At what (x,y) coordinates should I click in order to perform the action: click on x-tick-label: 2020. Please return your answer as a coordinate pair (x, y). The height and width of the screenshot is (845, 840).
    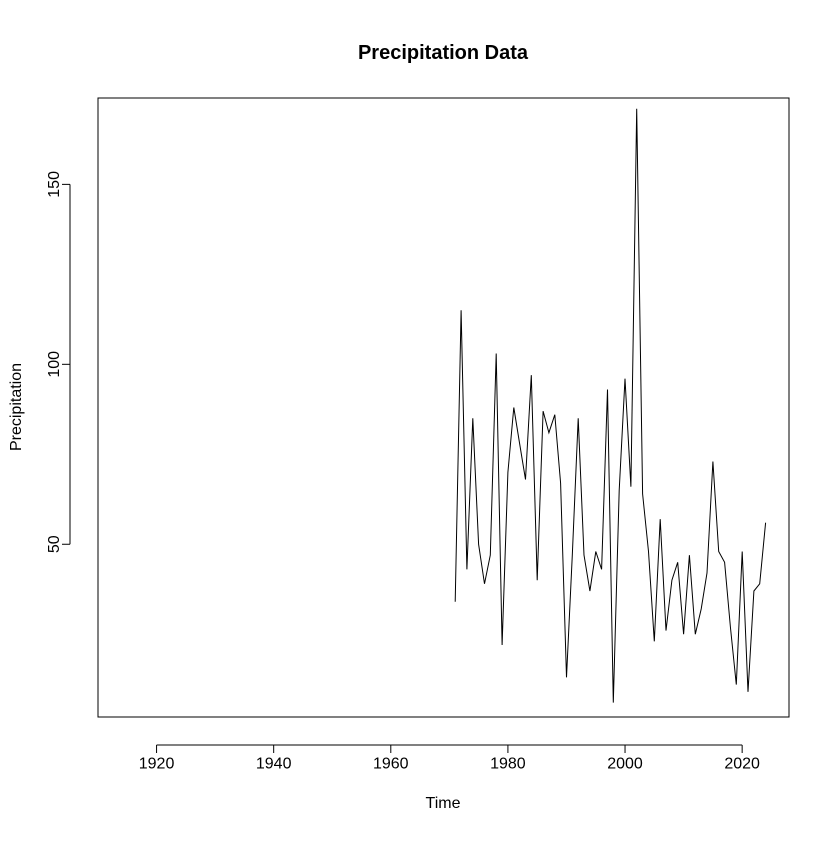
    Looking at the image, I should click on (742, 763).